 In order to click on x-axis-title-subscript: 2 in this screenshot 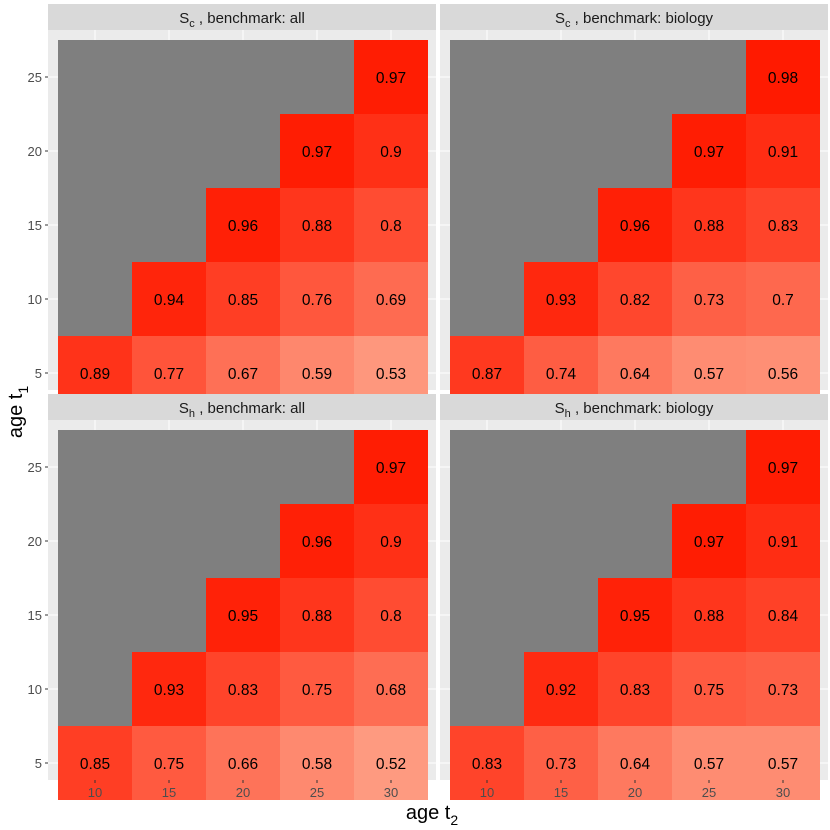, I will do `click(454, 820)`.